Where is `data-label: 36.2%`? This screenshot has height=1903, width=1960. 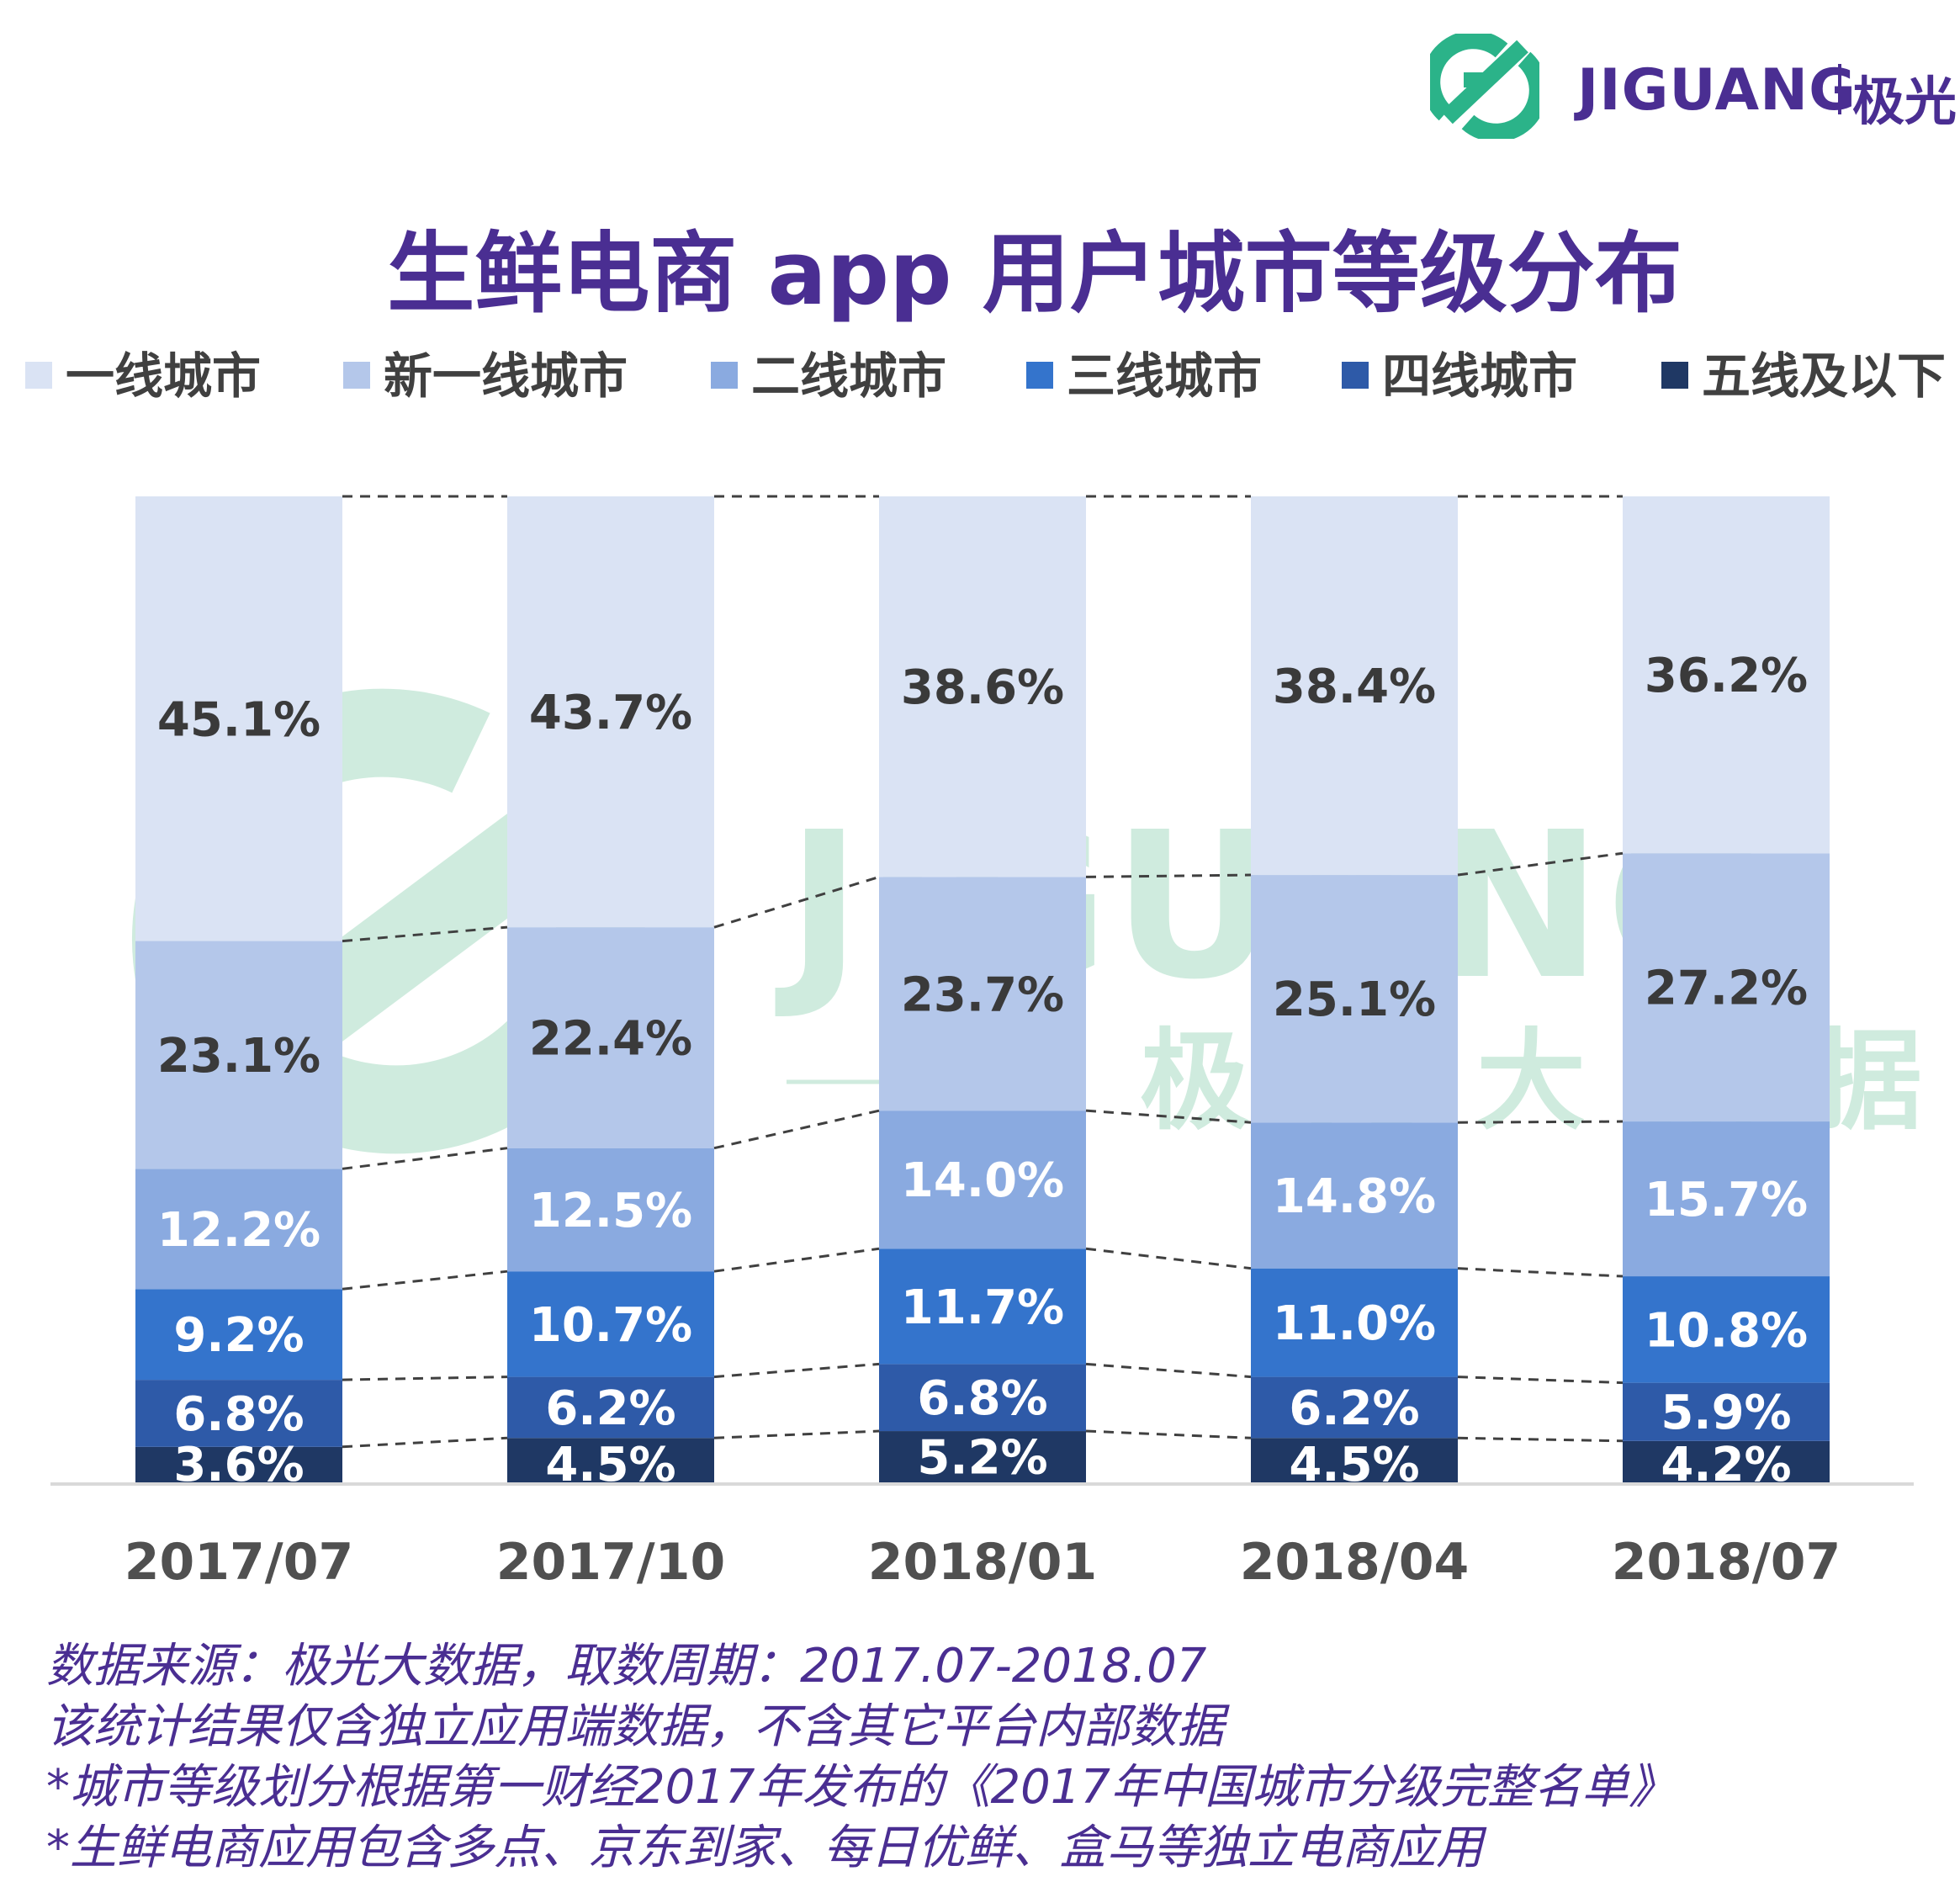
data-label: 36.2% is located at coordinates (1726, 676).